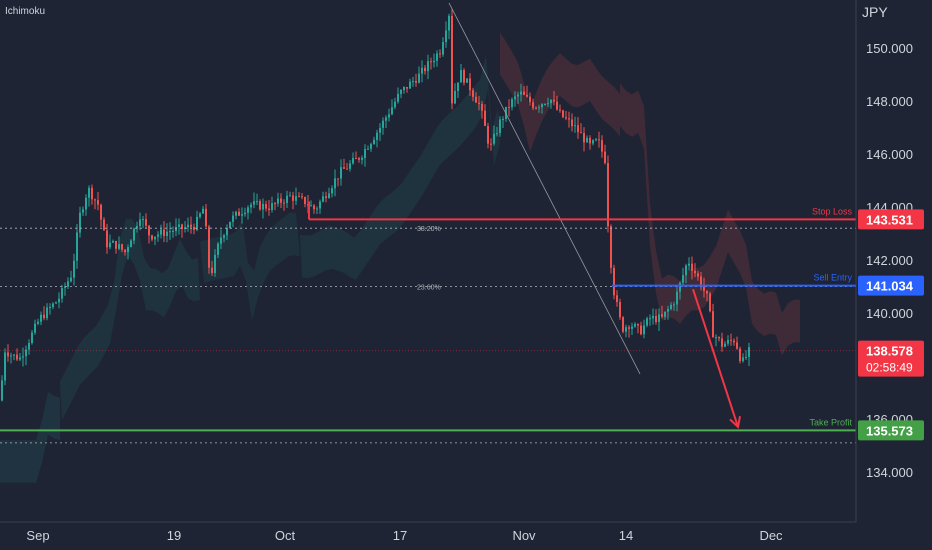 This screenshot has width=932, height=550. I want to click on stop-loss-badge-text: 143.531, so click(889, 219).